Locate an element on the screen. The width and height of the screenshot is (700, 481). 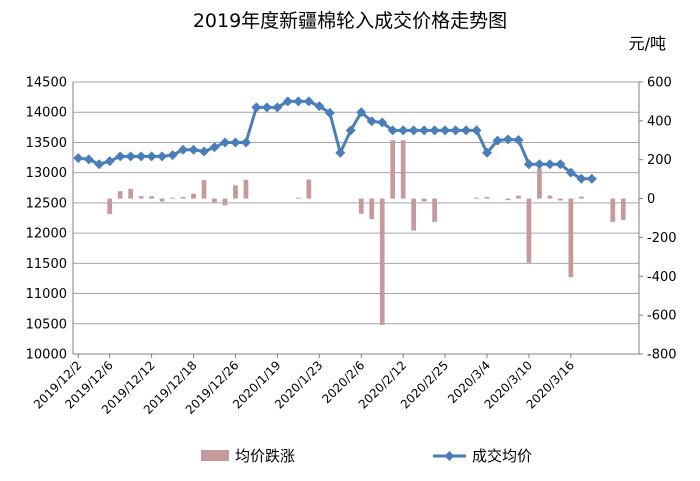
left-axis-tick-label: 13500 is located at coordinates (46, 143).